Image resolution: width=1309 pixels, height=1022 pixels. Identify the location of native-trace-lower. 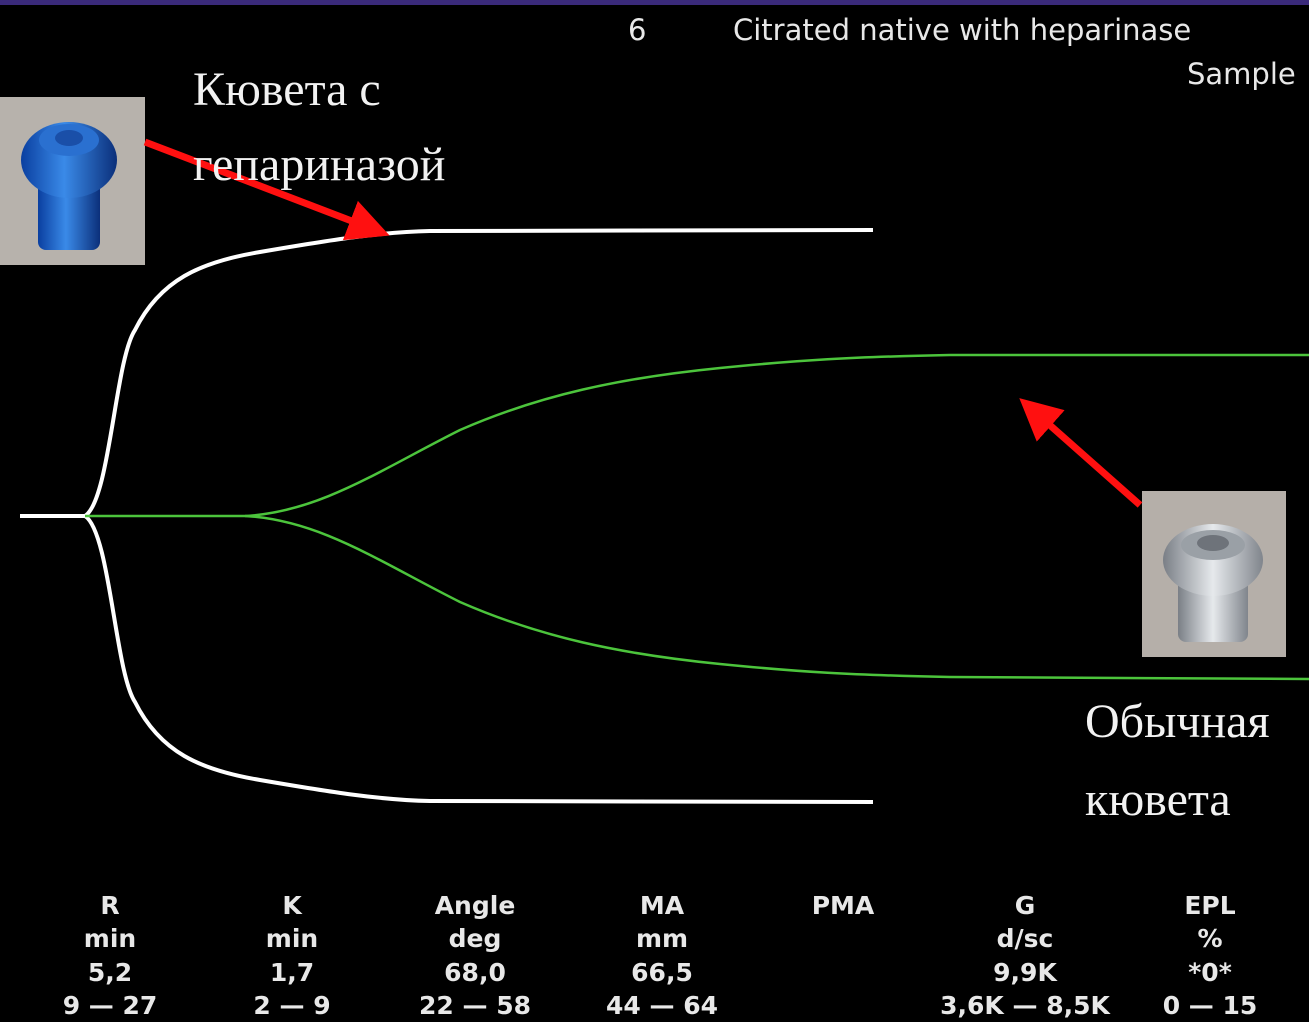
(776, 597).